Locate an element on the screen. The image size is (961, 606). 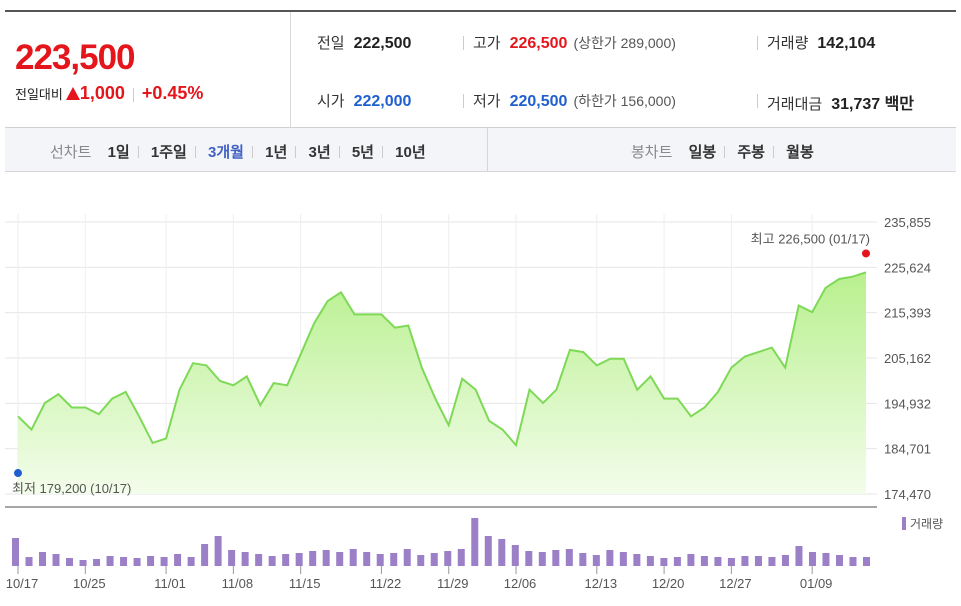
period-1day: 1일 is located at coordinates (118, 152).